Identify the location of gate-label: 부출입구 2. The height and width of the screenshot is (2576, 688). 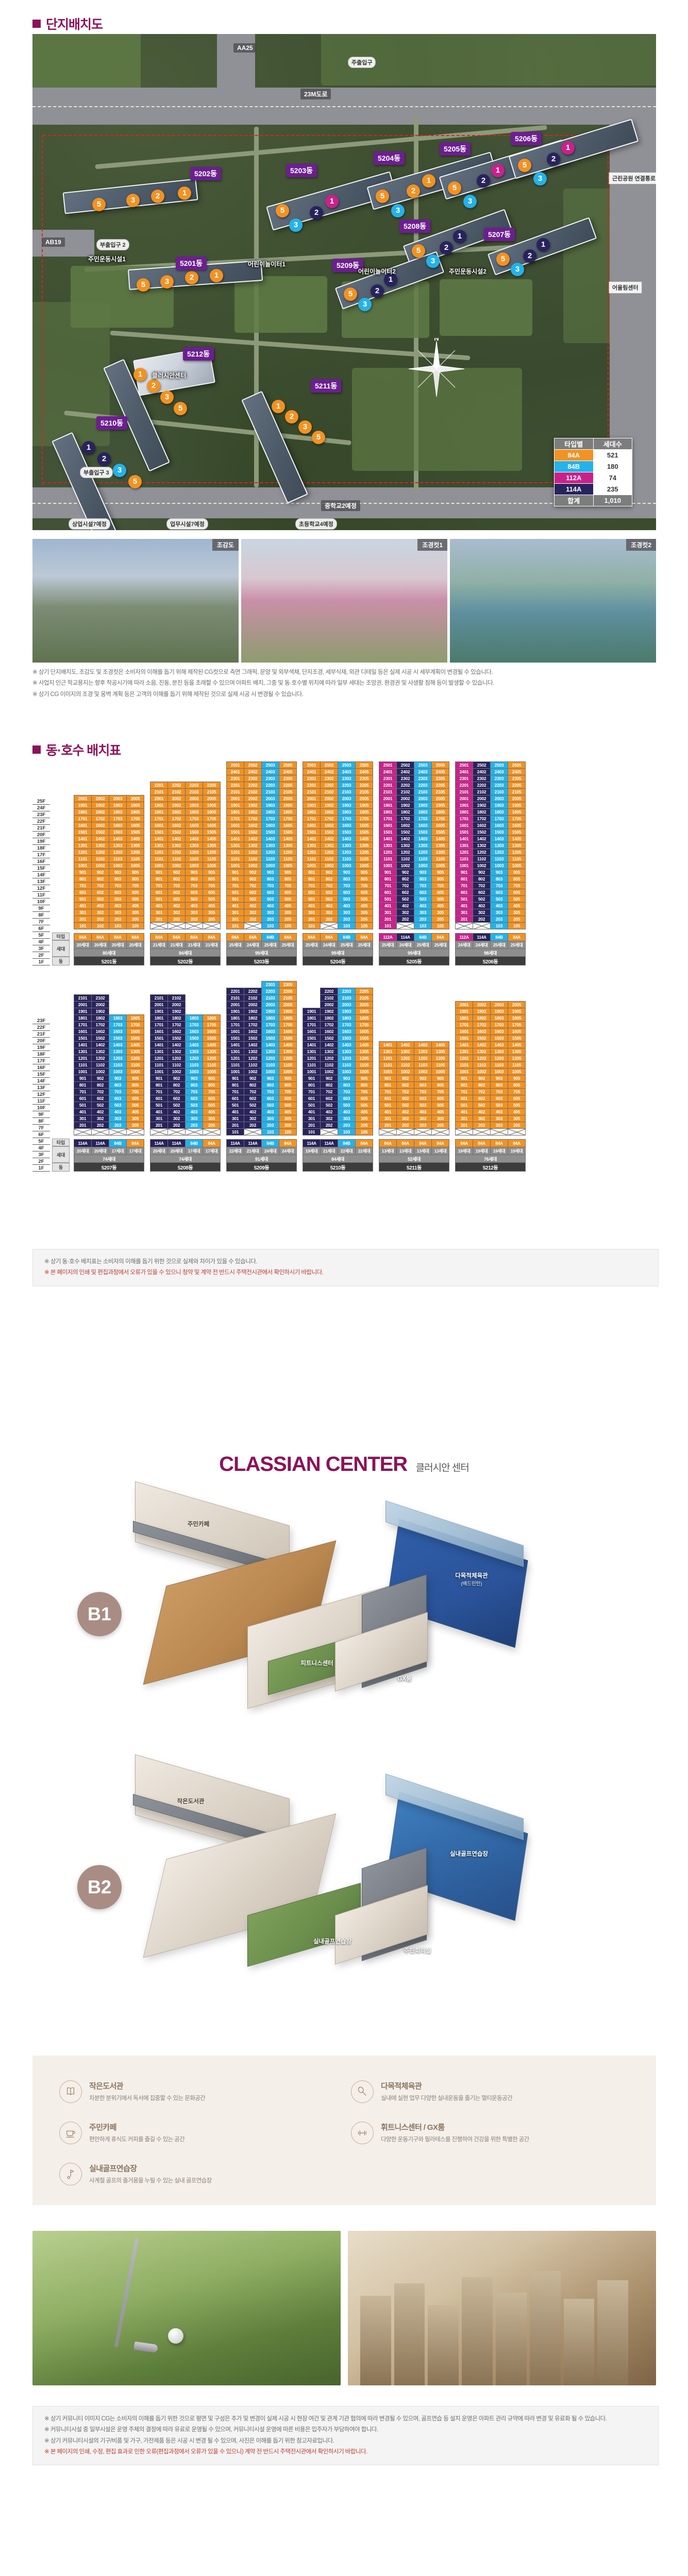
(112, 244).